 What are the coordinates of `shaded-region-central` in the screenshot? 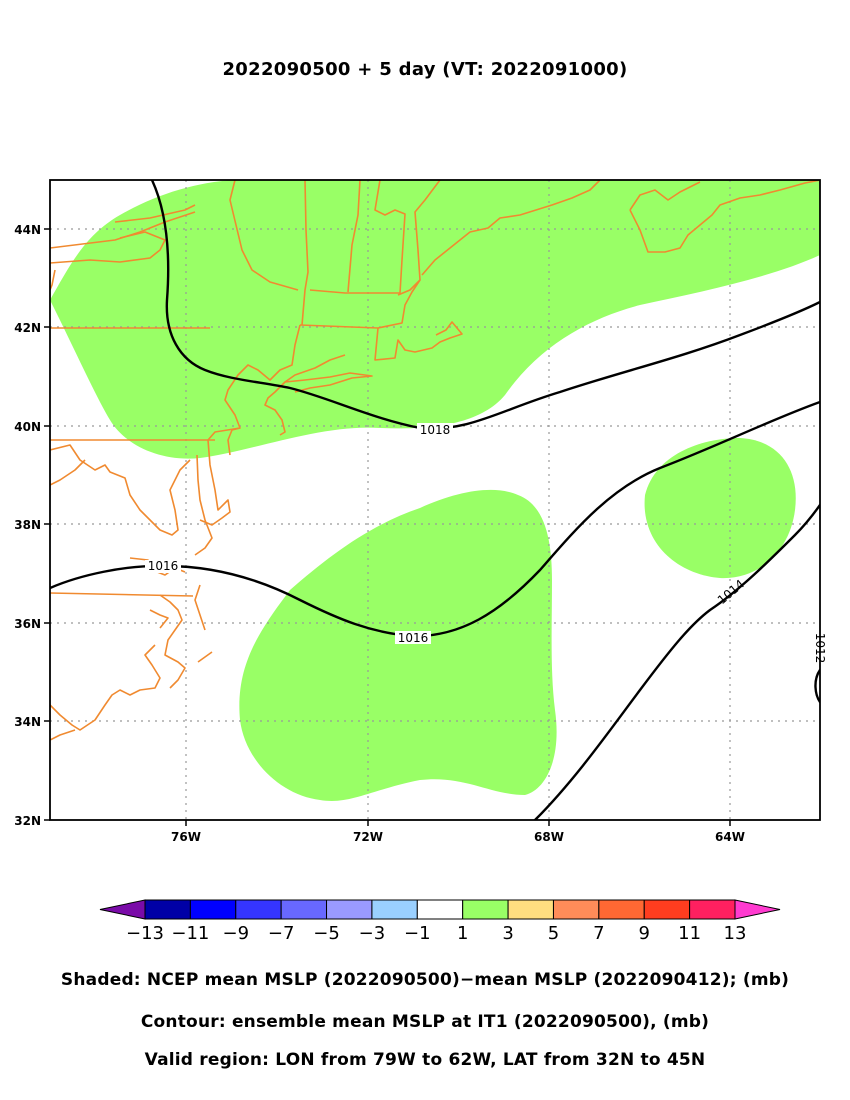 It's located at (398, 645).